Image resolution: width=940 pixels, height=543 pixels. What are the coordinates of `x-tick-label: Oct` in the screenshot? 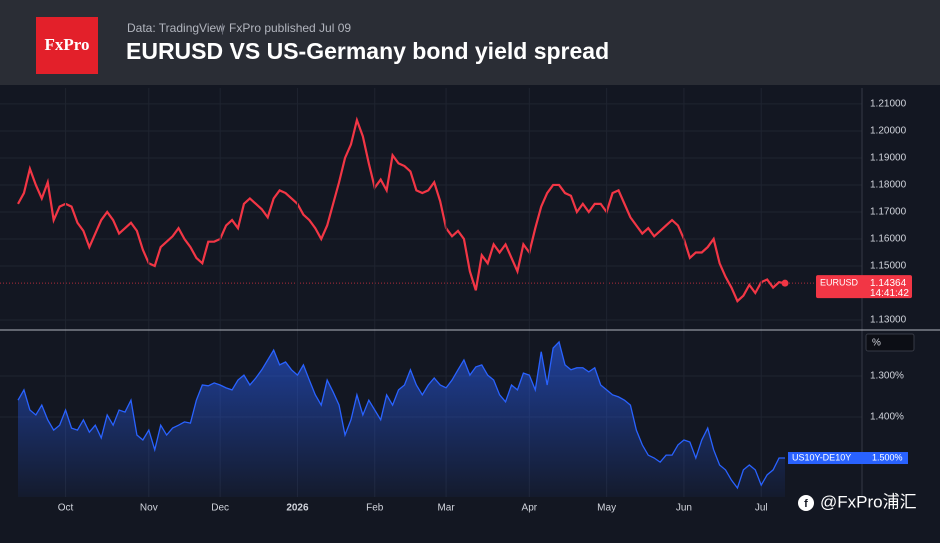 It's located at (66, 508).